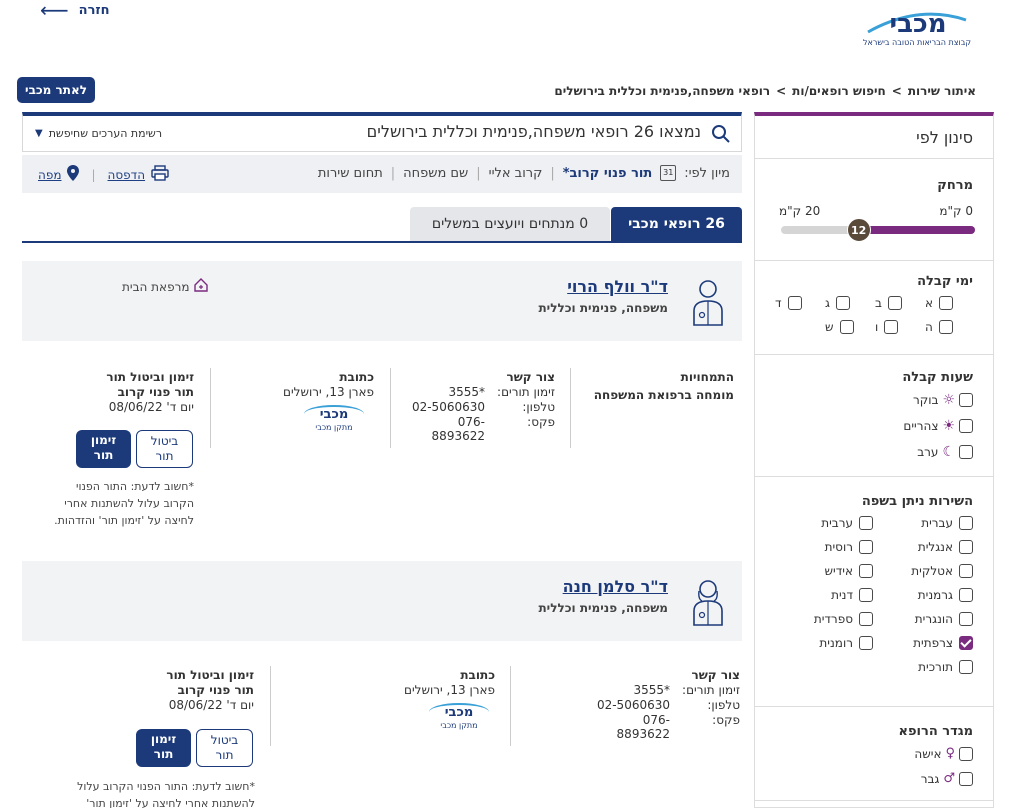 The image size is (1024, 808). I want to click on language-label: גרמנית, so click(935, 595).